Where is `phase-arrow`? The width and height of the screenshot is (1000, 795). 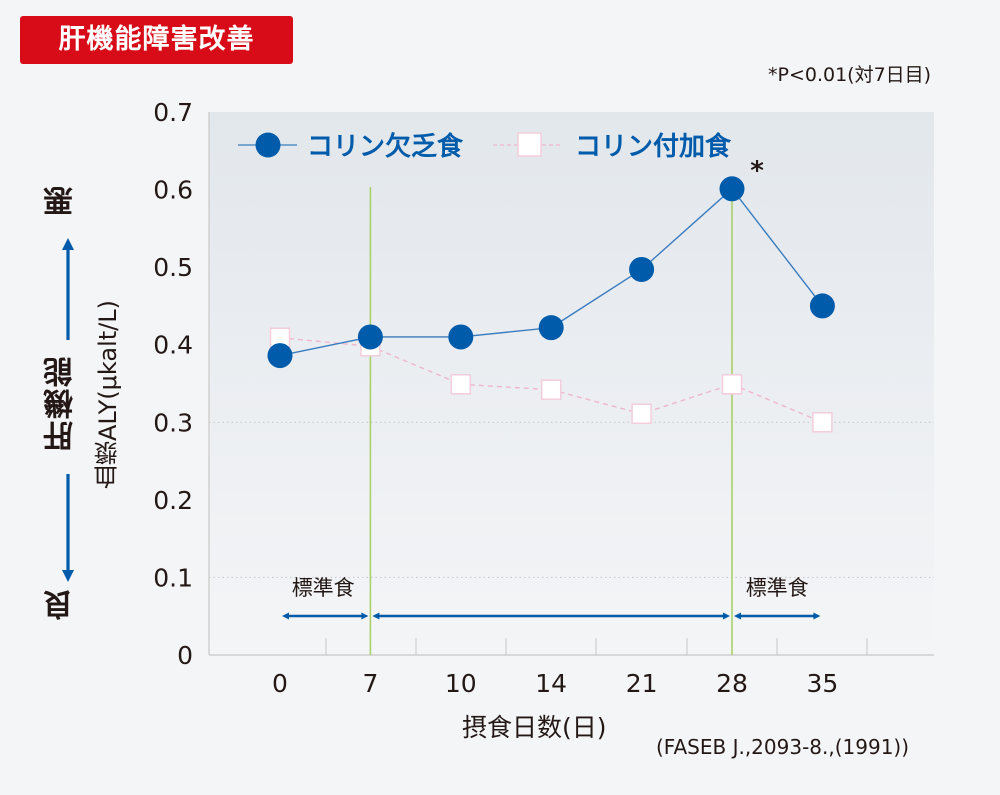
phase-arrow is located at coordinates (551, 616).